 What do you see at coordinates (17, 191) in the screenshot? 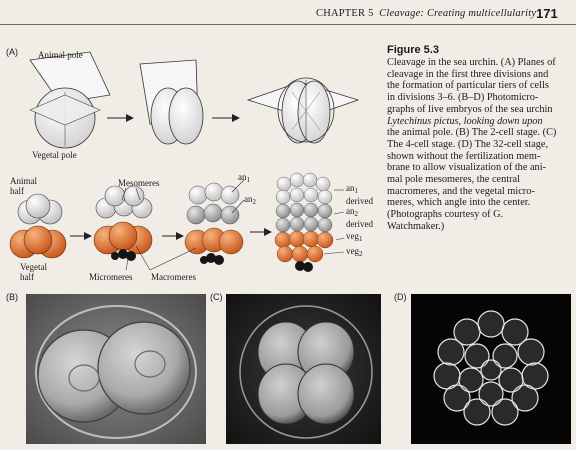
I see `label-animal-half-line2: half` at bounding box center [17, 191].